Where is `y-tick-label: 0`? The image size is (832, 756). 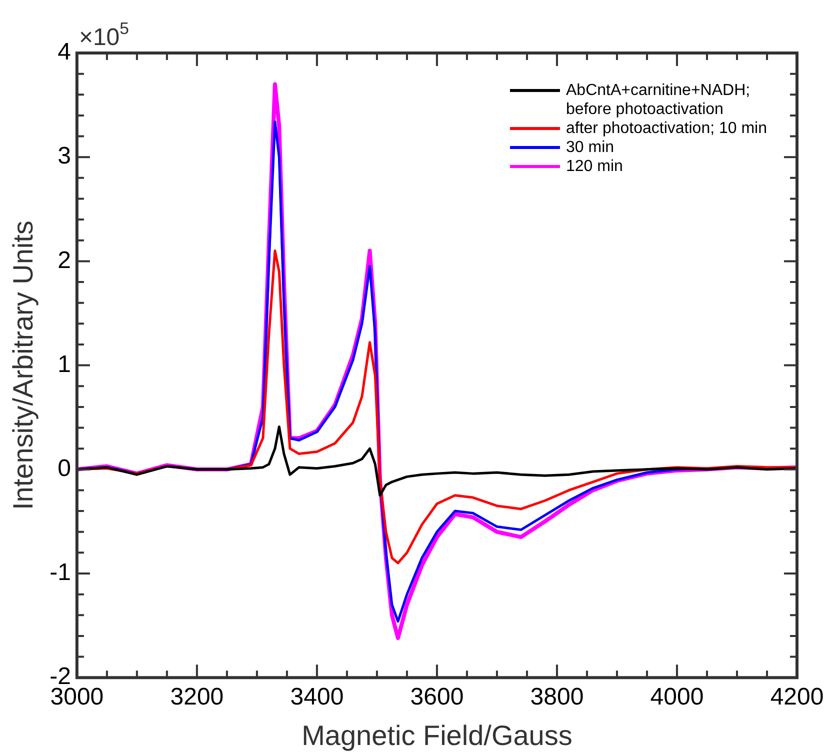 y-tick-label: 0 is located at coordinates (64, 468).